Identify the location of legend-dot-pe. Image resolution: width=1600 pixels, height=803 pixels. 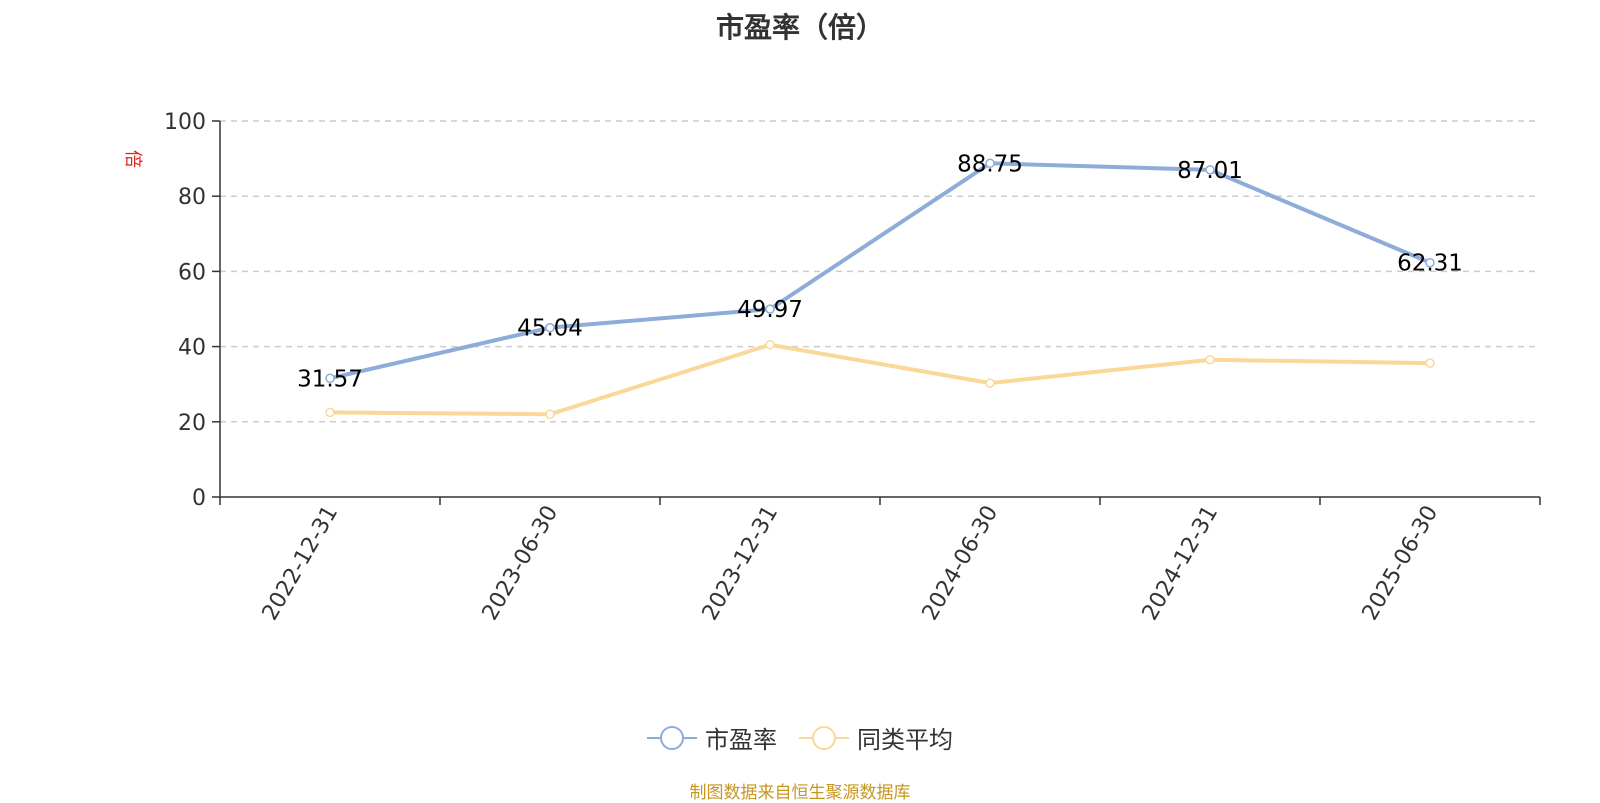
(672, 737).